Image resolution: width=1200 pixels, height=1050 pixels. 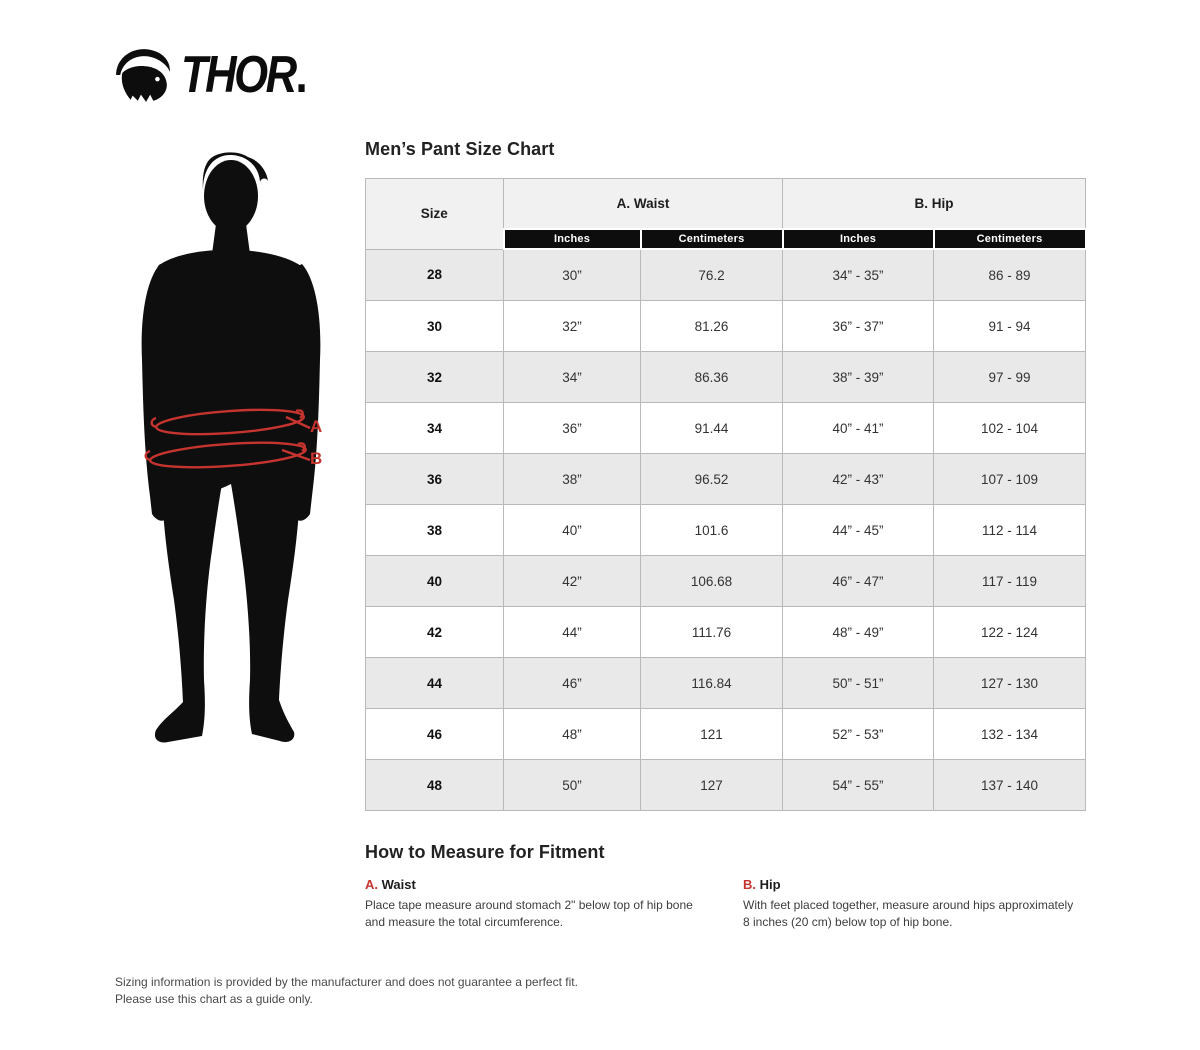 I want to click on waist-inches-cell: 38”, so click(x=572, y=479).